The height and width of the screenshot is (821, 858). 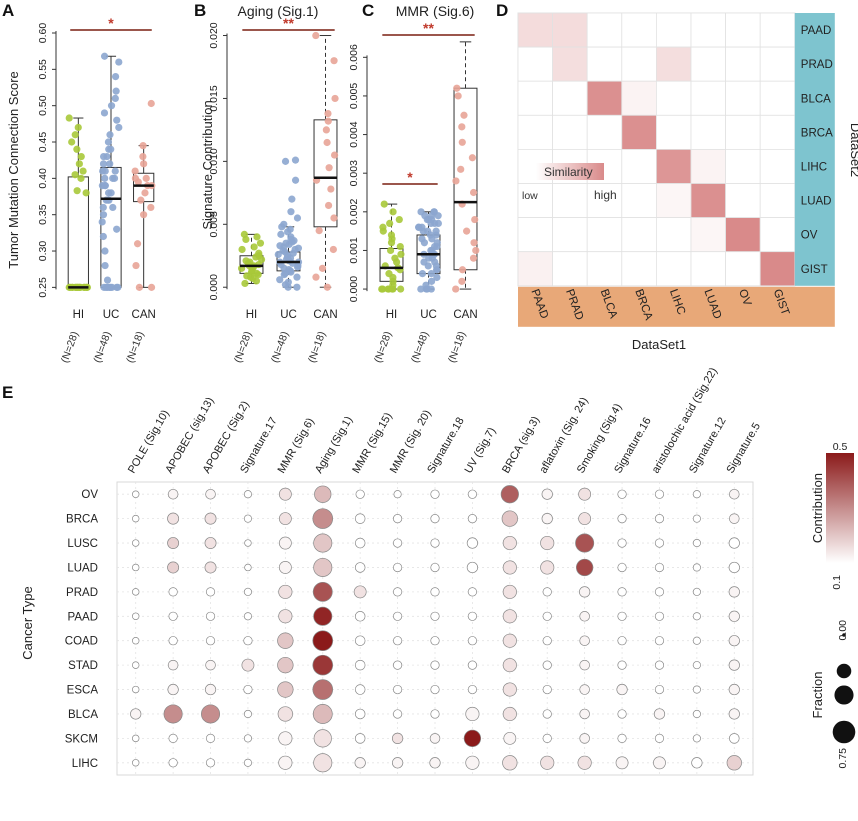 What do you see at coordinates (135, 347) in the screenshot?
I see `n-label-A: (N=18)` at bounding box center [135, 347].